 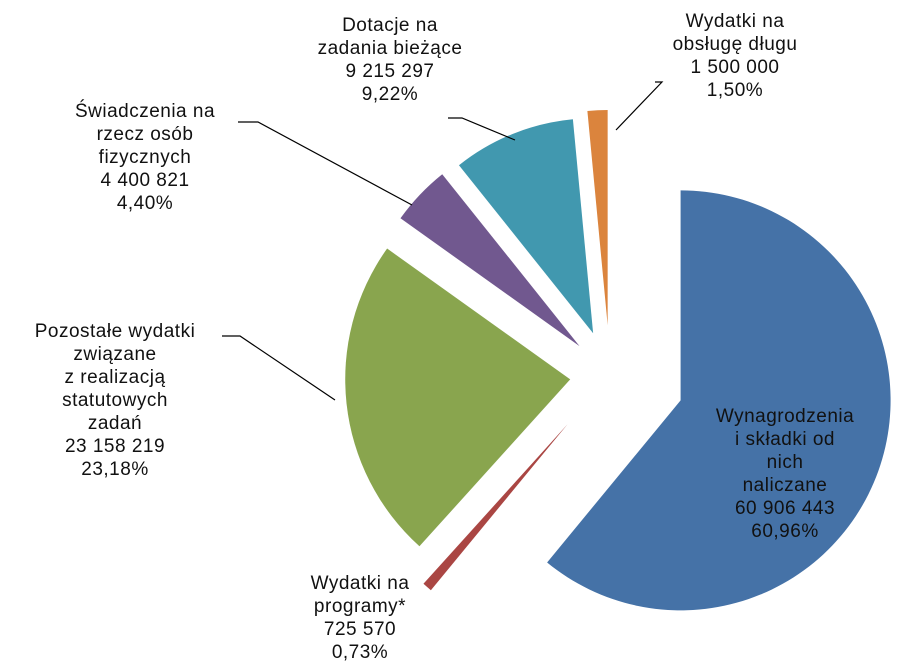 I want to click on percent-label: 0,73%, so click(x=360, y=652).